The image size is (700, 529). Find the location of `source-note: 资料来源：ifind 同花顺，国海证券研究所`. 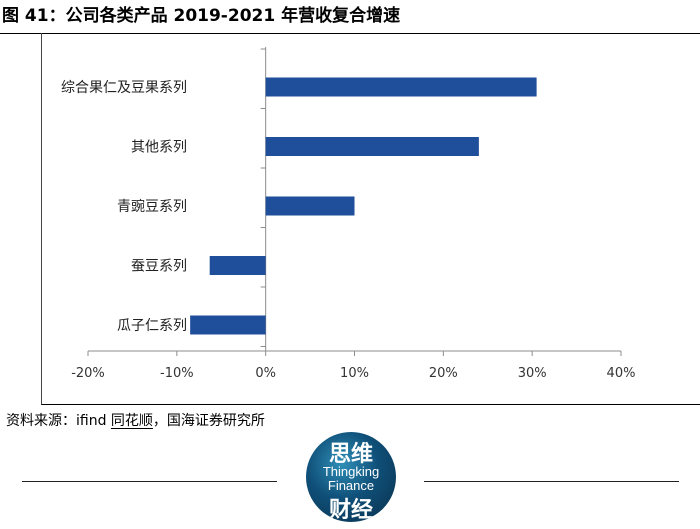

source-note: 资料来源：ifind 同花顺，国海证券研究所 is located at coordinates (135, 421).